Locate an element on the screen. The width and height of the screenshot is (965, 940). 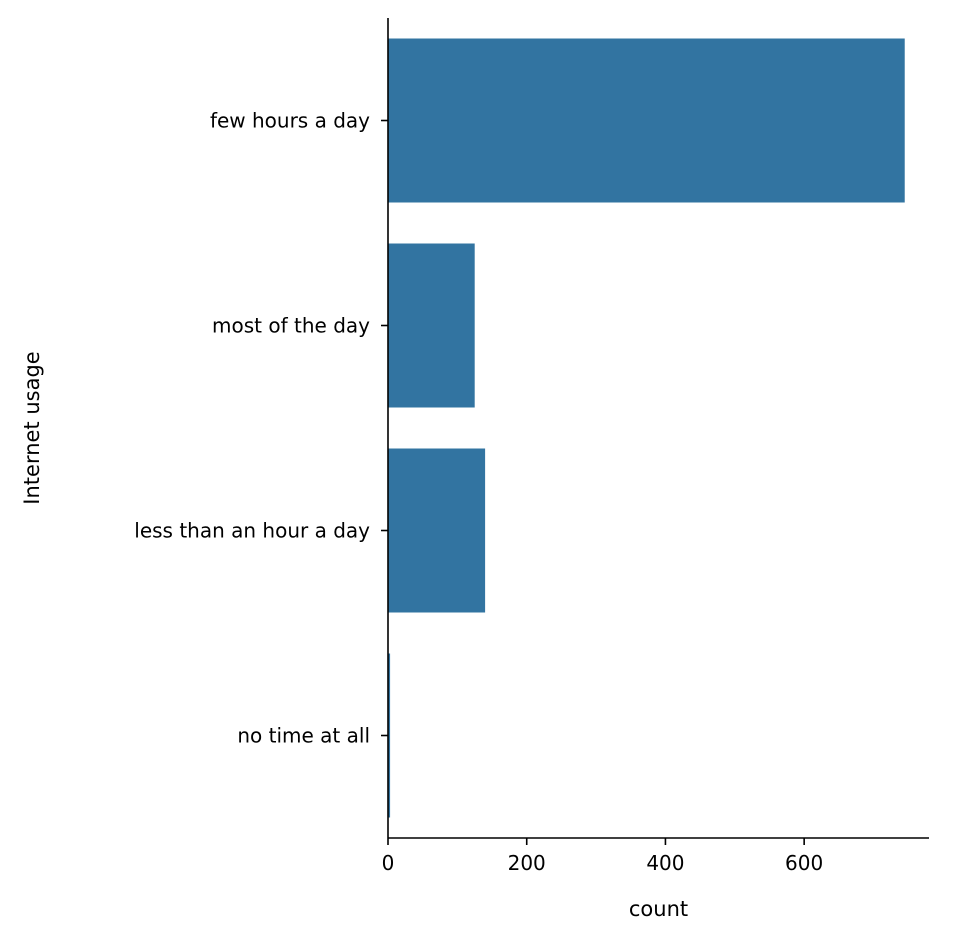
y-tick-label-2: less than an hour a day is located at coordinates (252, 531).